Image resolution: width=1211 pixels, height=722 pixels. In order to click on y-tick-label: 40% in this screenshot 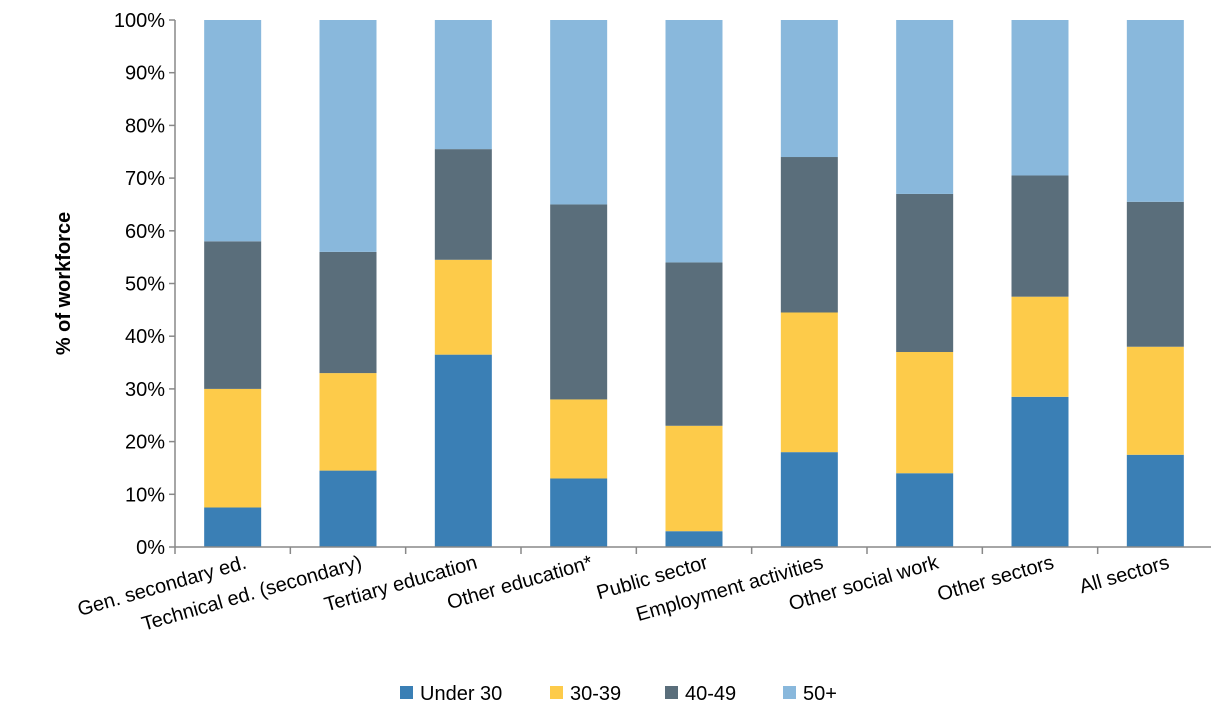, I will do `click(145, 337)`.